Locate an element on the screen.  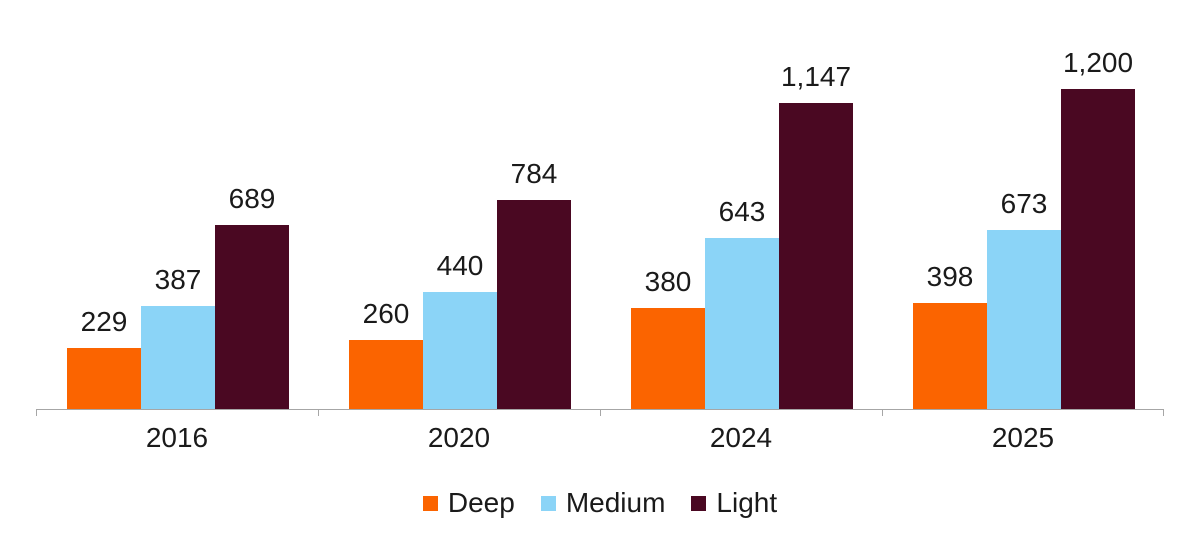
data-label-deep-2020: 260 is located at coordinates (386, 313).